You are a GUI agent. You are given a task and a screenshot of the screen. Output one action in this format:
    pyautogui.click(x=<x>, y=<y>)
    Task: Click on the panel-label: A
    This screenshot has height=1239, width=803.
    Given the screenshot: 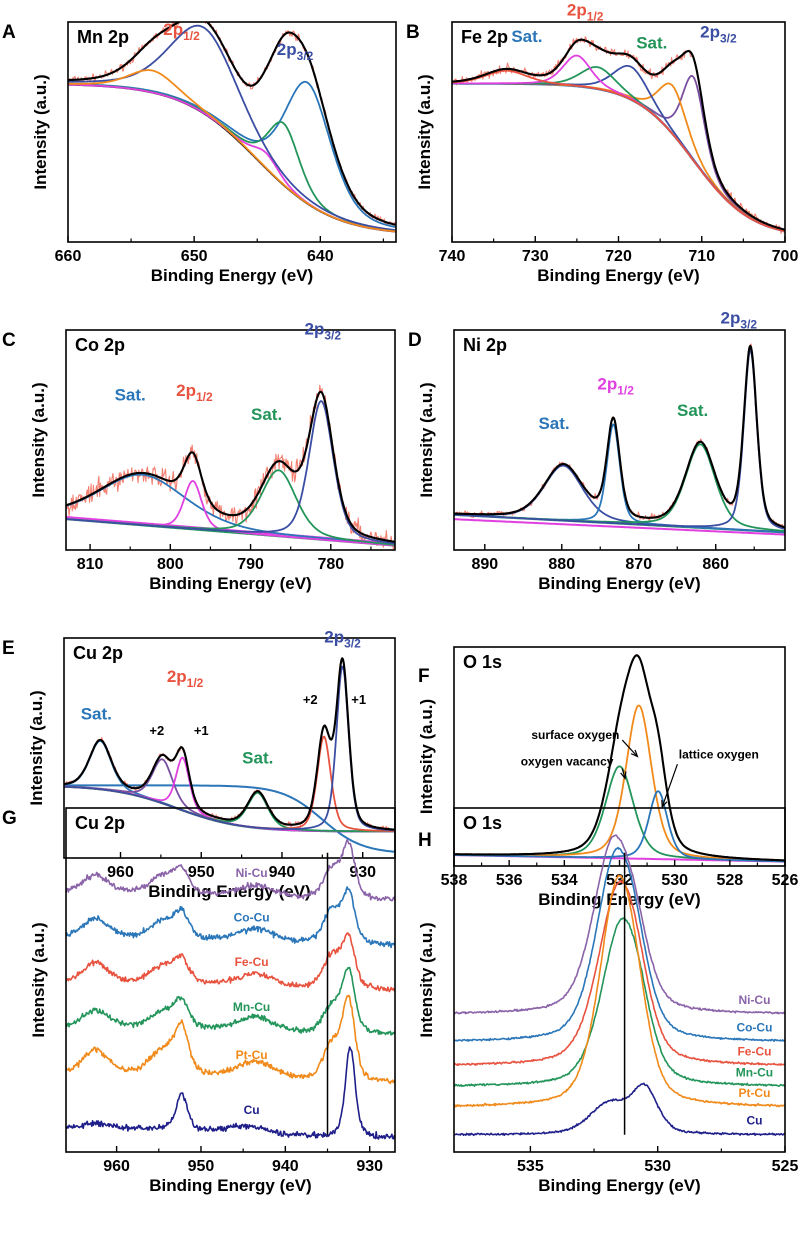 What is the action you would take?
    pyautogui.click(x=9, y=32)
    